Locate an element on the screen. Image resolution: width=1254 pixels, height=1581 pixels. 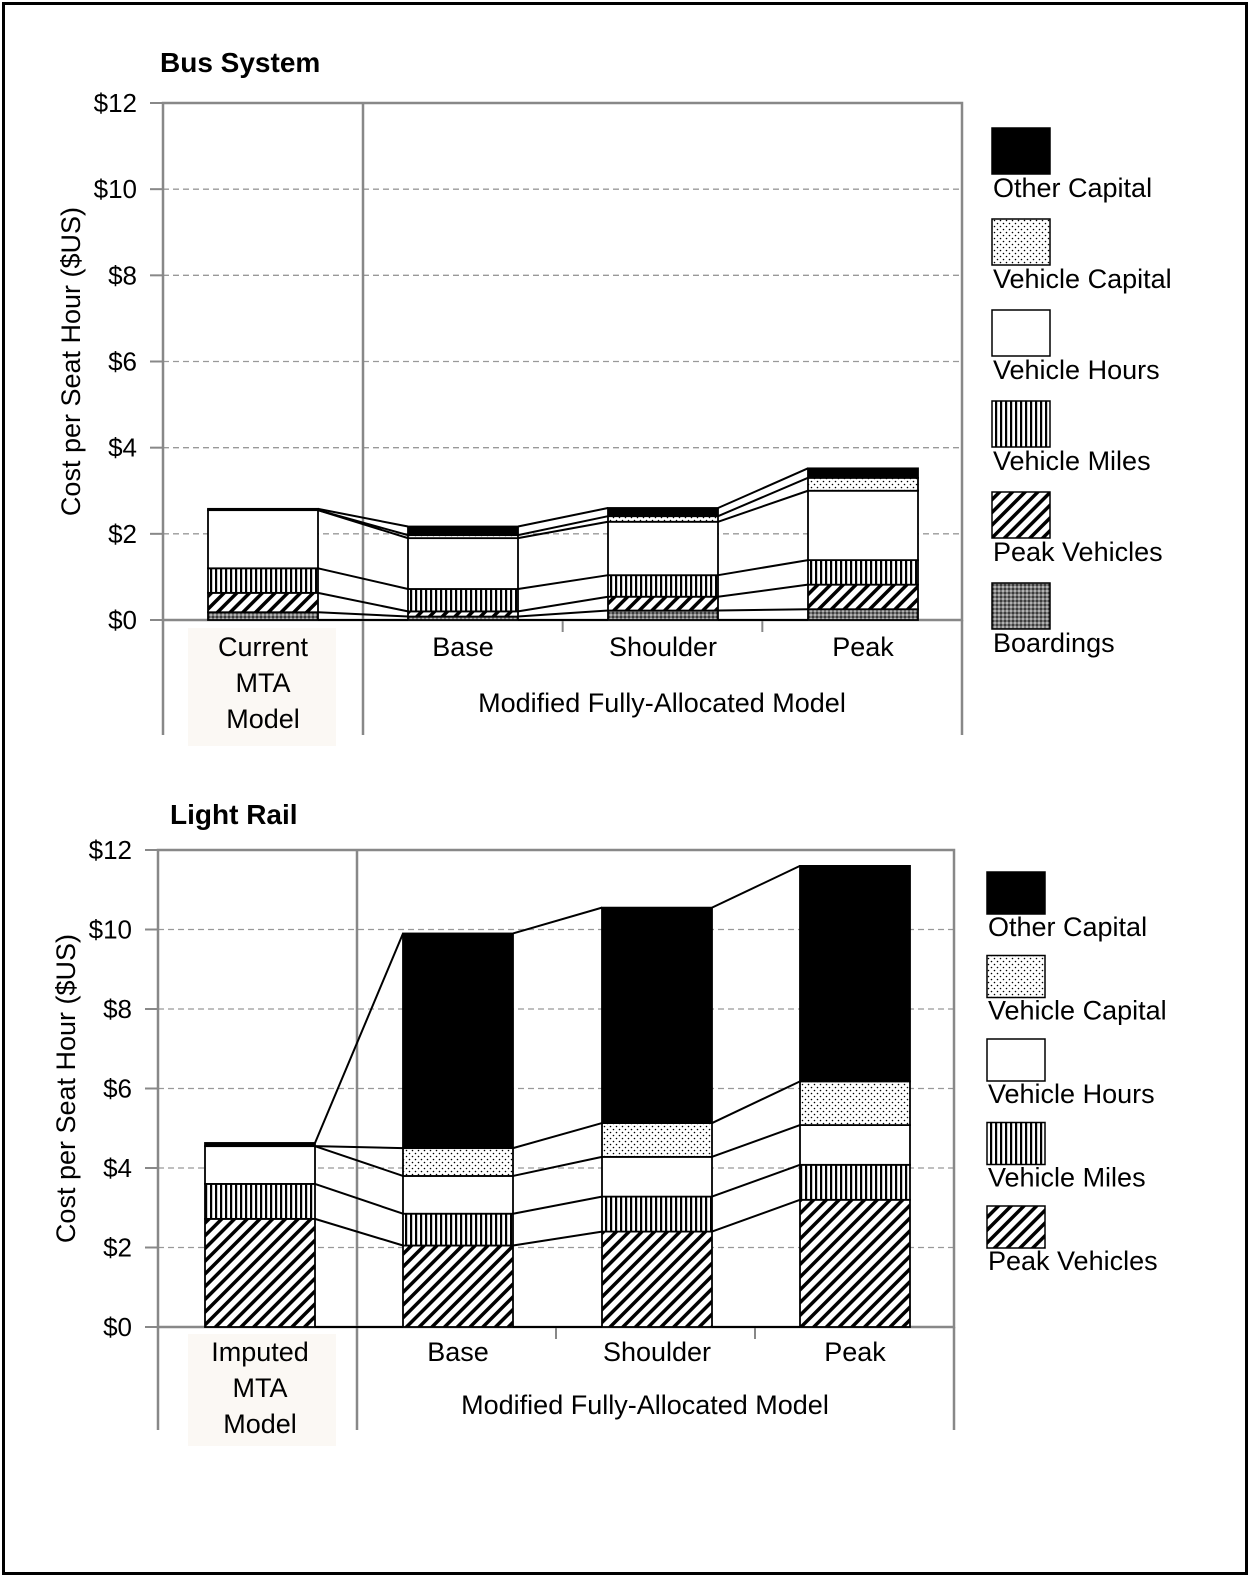
legend-label: Other Capital is located at coordinates (1072, 188).